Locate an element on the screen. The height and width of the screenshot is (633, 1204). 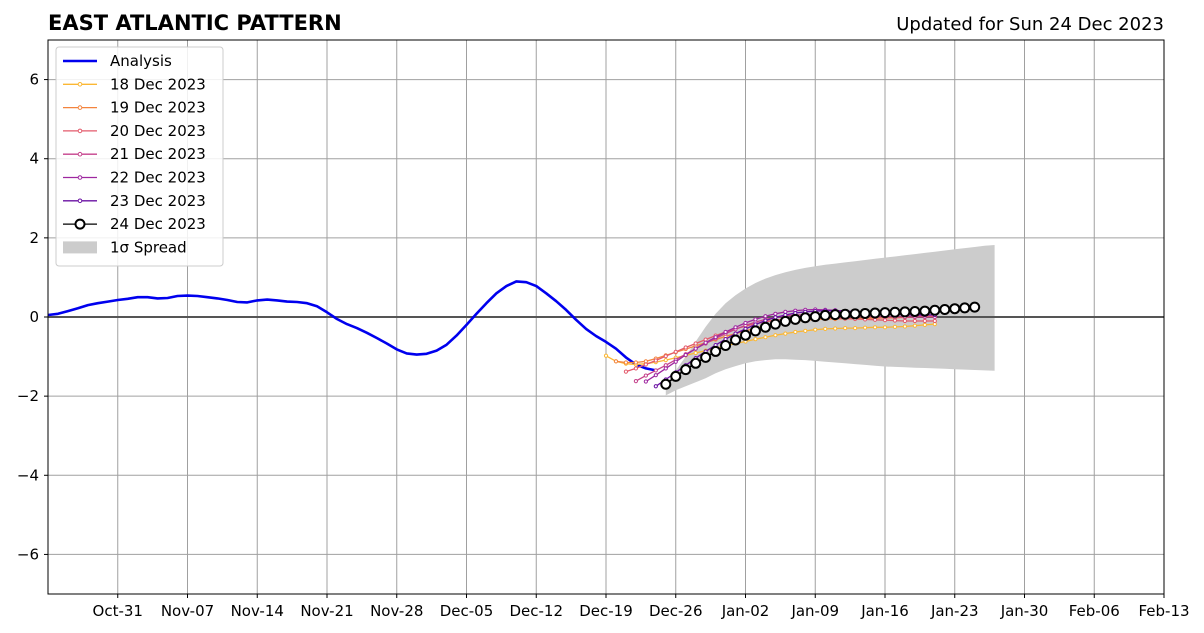
legend-label: 18 Dec 2023 is located at coordinates (158, 84).